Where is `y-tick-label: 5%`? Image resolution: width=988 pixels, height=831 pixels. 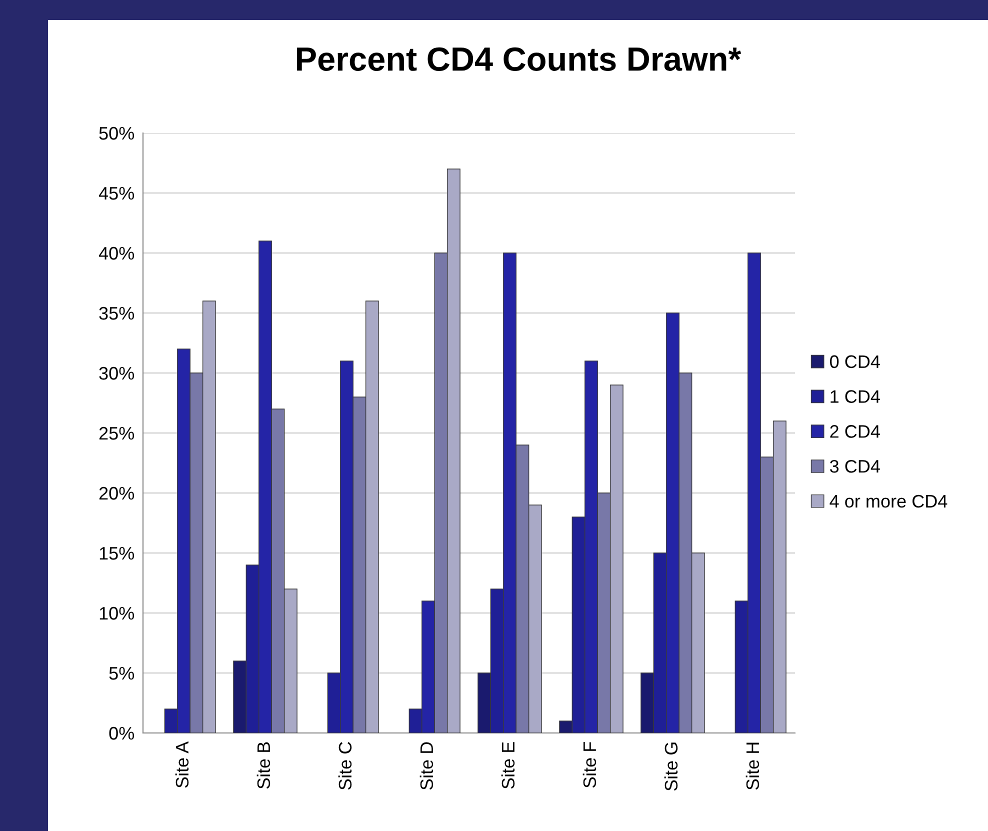
y-tick-label: 5% is located at coordinates (121, 673).